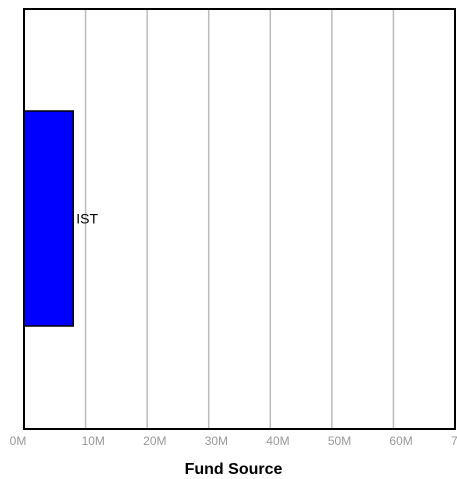  I want to click on x-tick-label: 30M, so click(216, 441).